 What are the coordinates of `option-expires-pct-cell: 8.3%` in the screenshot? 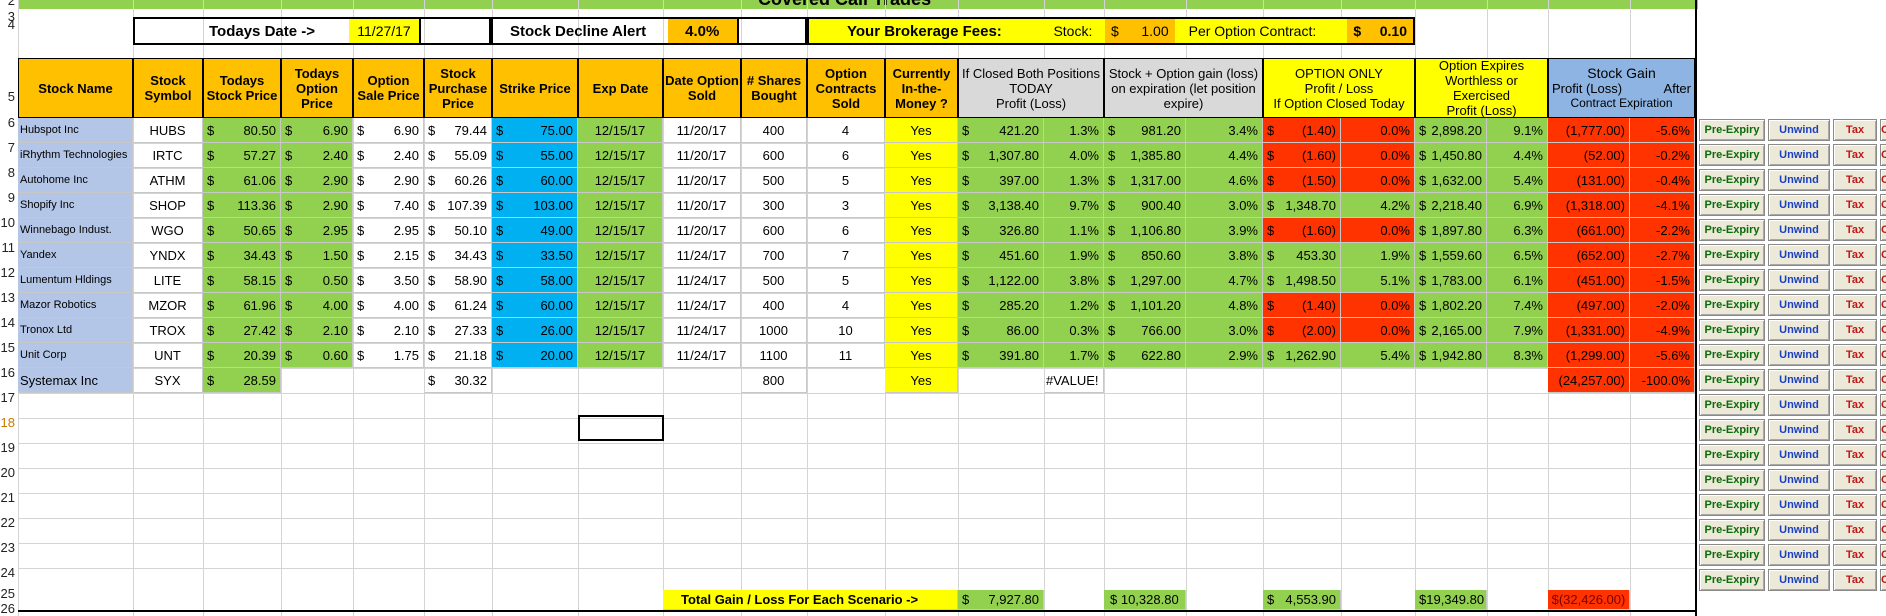 It's located at (1517, 355).